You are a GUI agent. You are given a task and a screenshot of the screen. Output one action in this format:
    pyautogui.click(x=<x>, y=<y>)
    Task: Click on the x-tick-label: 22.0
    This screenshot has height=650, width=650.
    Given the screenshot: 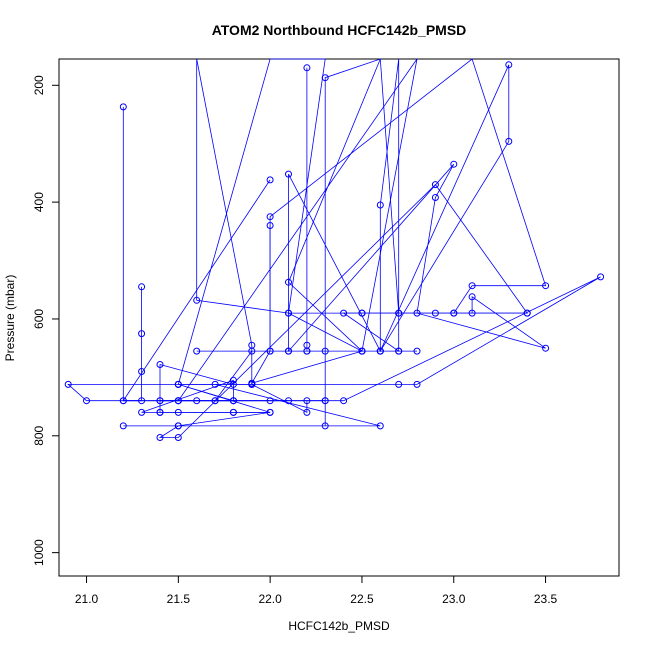 What is the action you would take?
    pyautogui.click(x=270, y=599)
    